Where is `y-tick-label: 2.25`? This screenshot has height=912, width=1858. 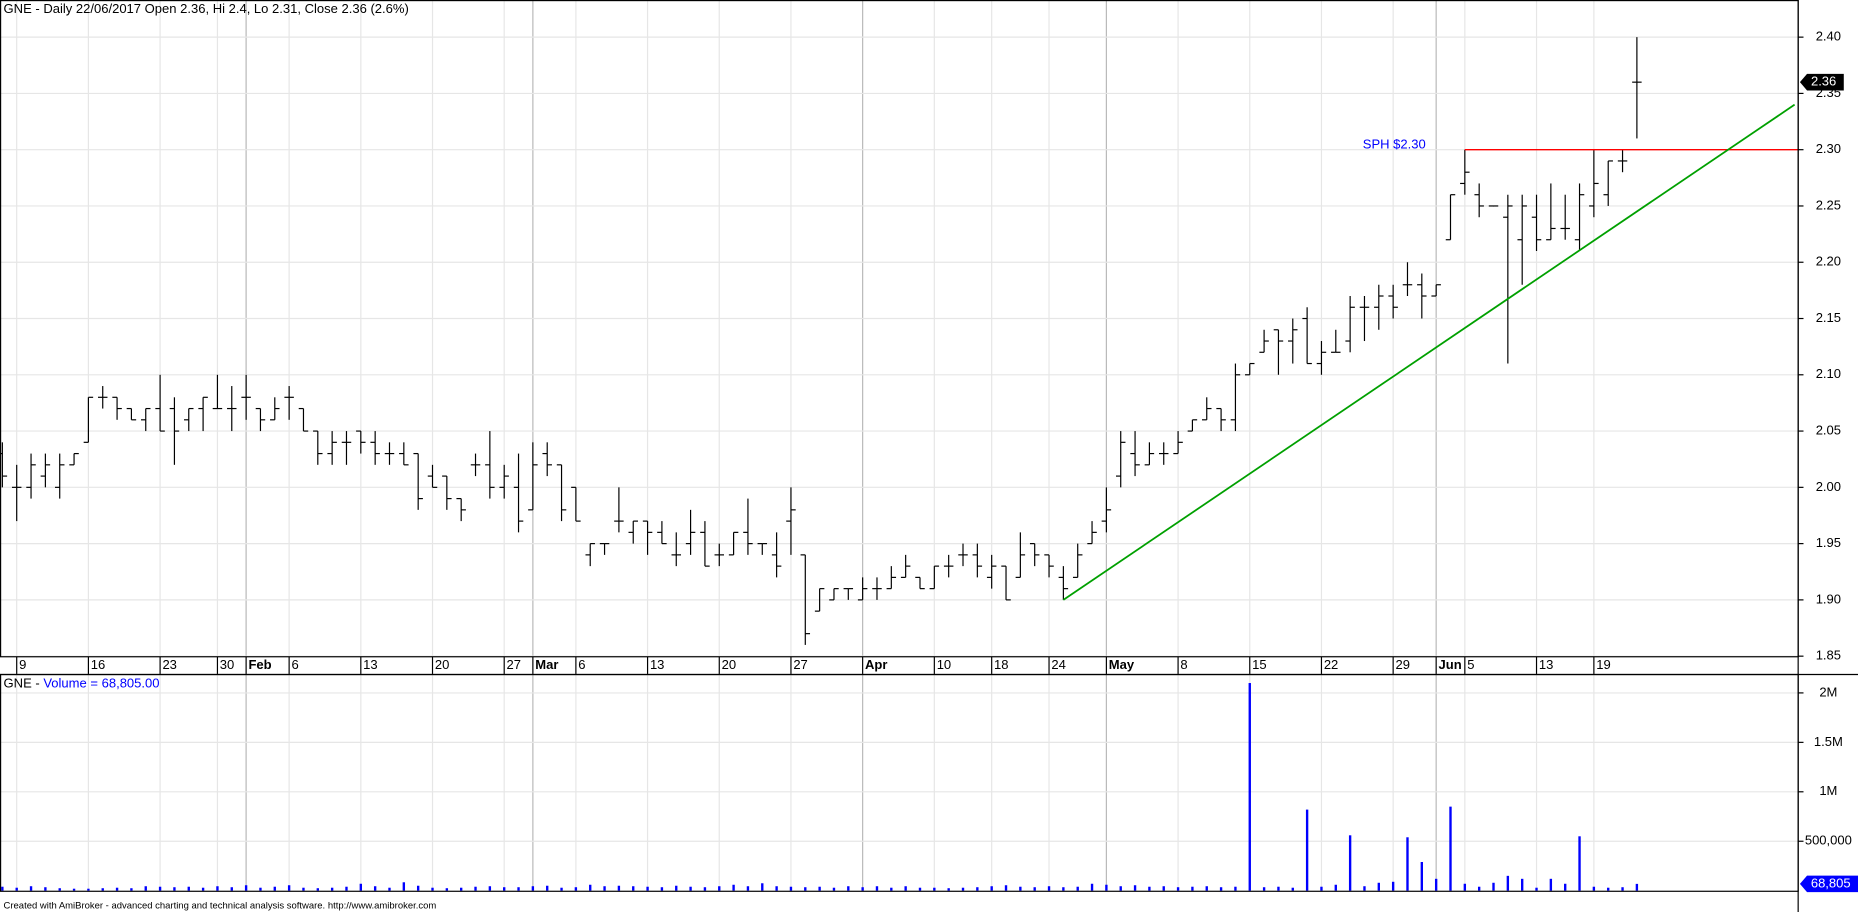 y-tick-label: 2.25 is located at coordinates (1828, 204).